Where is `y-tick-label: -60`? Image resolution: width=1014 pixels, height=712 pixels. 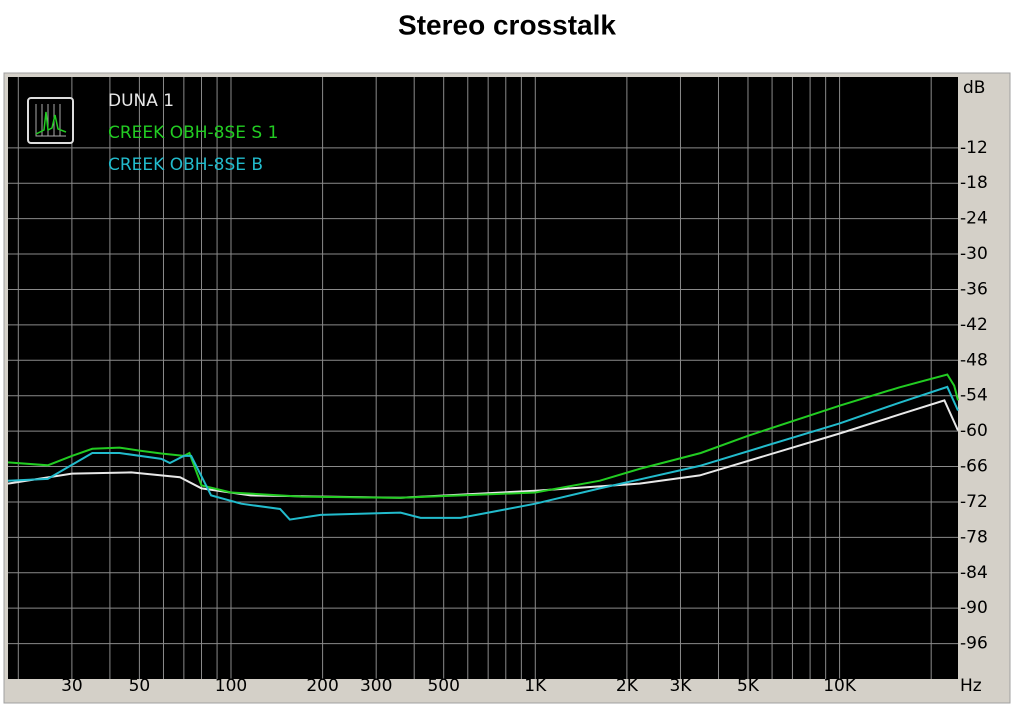 y-tick-label: -60 is located at coordinates (974, 431).